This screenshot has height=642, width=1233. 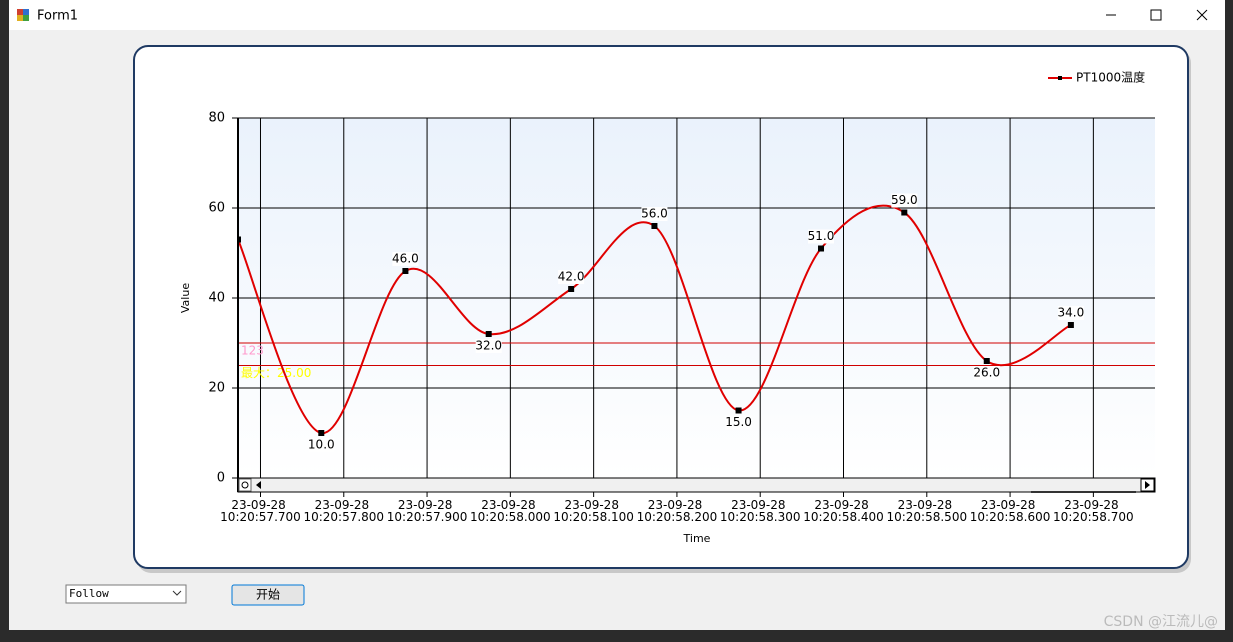 I want to click on x-axis-title: Time, so click(x=697, y=538).